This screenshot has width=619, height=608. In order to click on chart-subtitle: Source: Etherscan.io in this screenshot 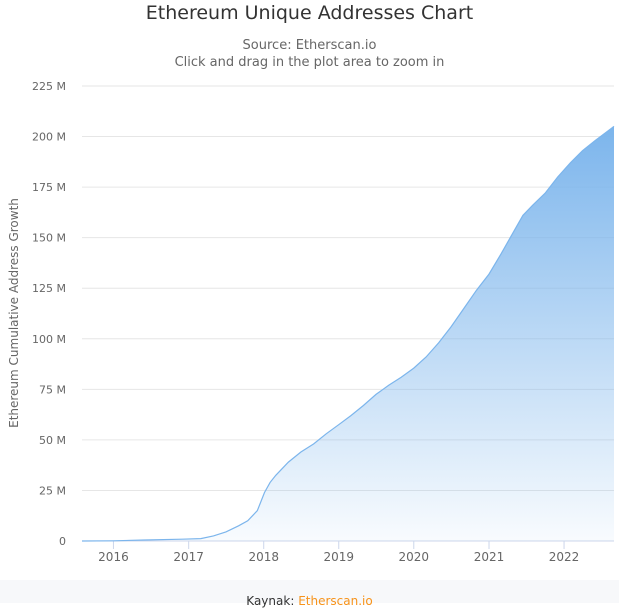, I will do `click(309, 45)`.